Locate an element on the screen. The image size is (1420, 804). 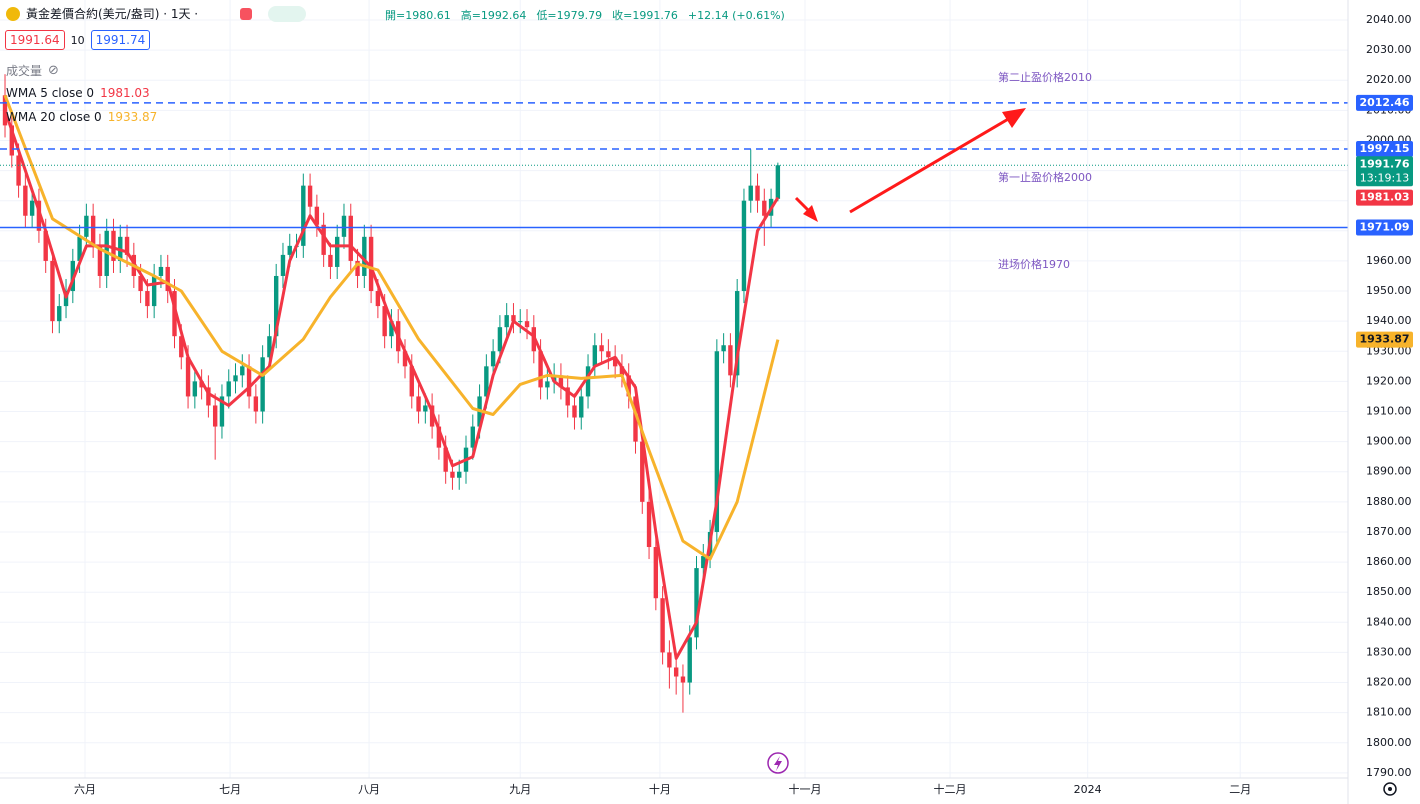
y-tick-label: 2030.00 is located at coordinates (1389, 49).